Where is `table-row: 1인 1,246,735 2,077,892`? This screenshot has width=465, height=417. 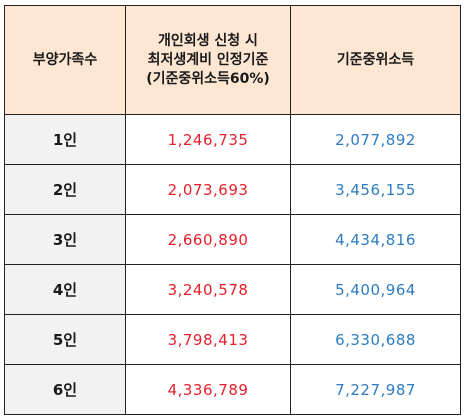 table-row: 1인 1,246,735 2,077,892 is located at coordinates (232, 139).